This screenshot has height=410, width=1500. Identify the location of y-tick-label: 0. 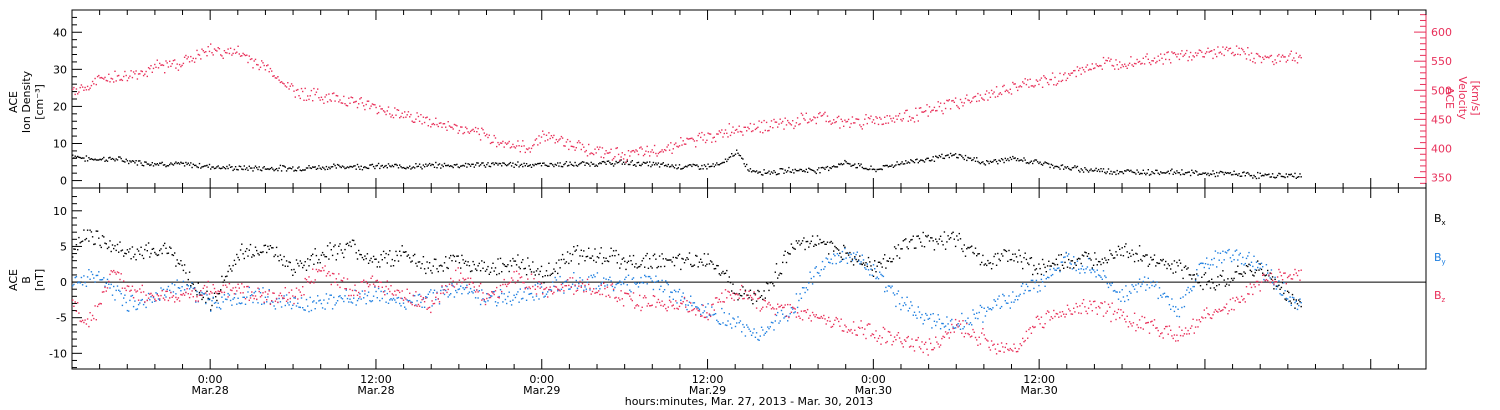
(63, 282).